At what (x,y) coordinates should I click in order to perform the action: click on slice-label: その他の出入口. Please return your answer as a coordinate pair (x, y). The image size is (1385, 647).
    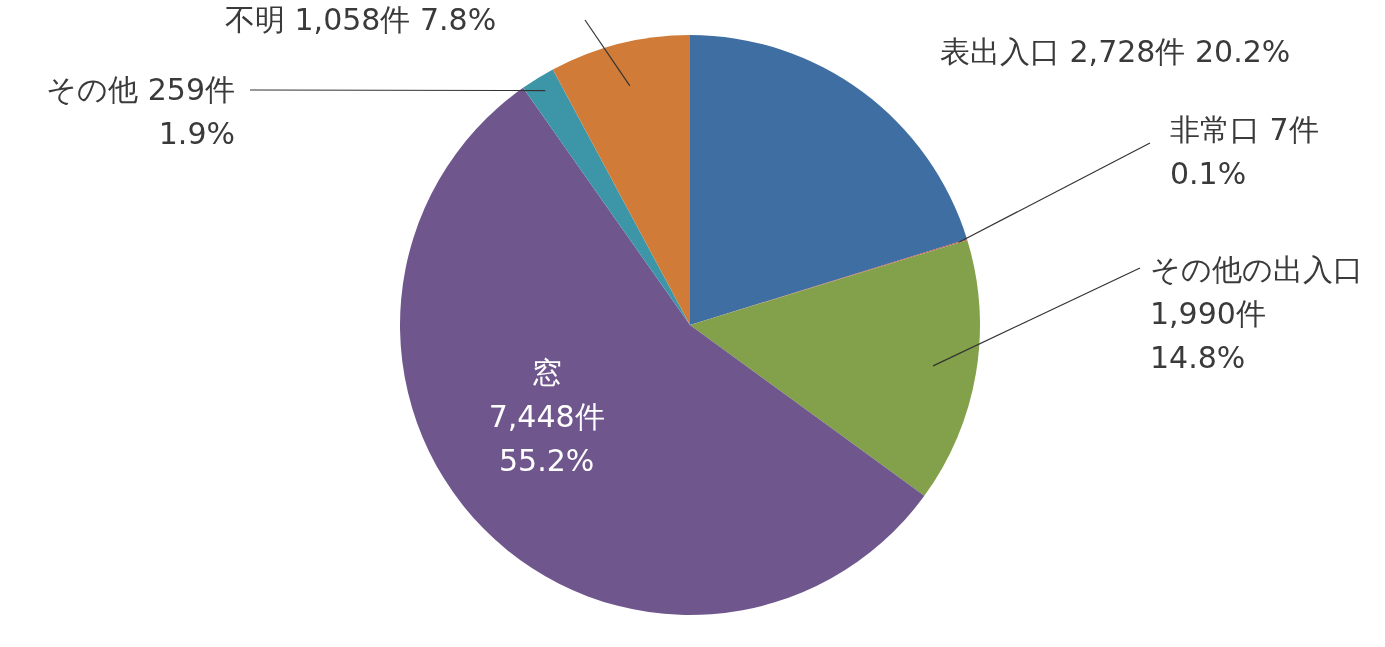
    Looking at the image, I should click on (1256, 269).